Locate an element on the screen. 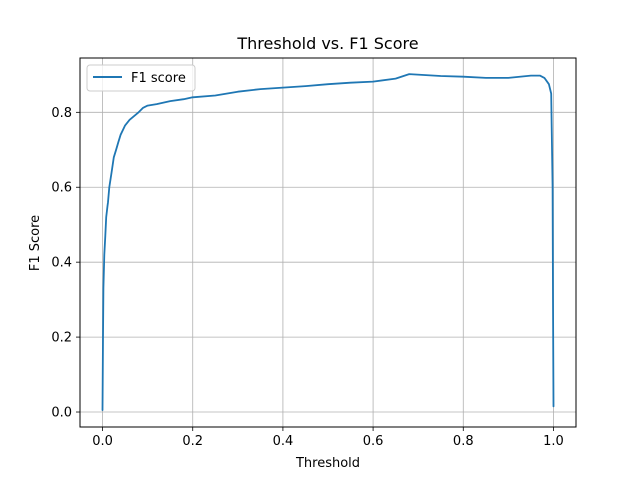  y-tick-label: 0.2 is located at coordinates (61, 338).